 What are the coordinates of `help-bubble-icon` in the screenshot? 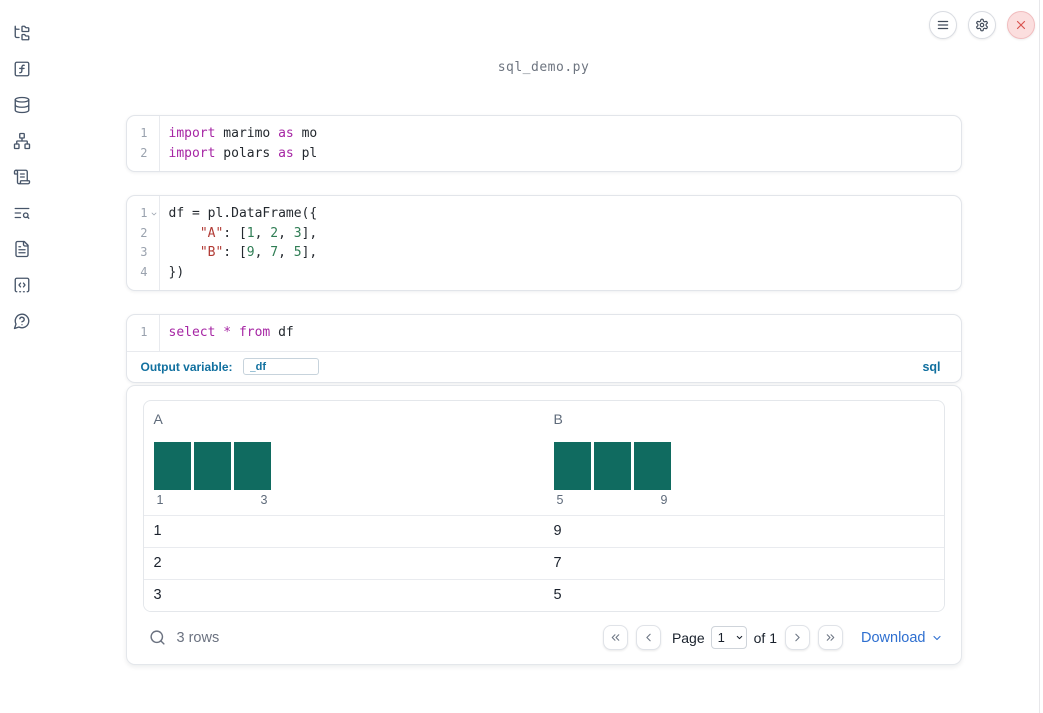 It's located at (21, 321).